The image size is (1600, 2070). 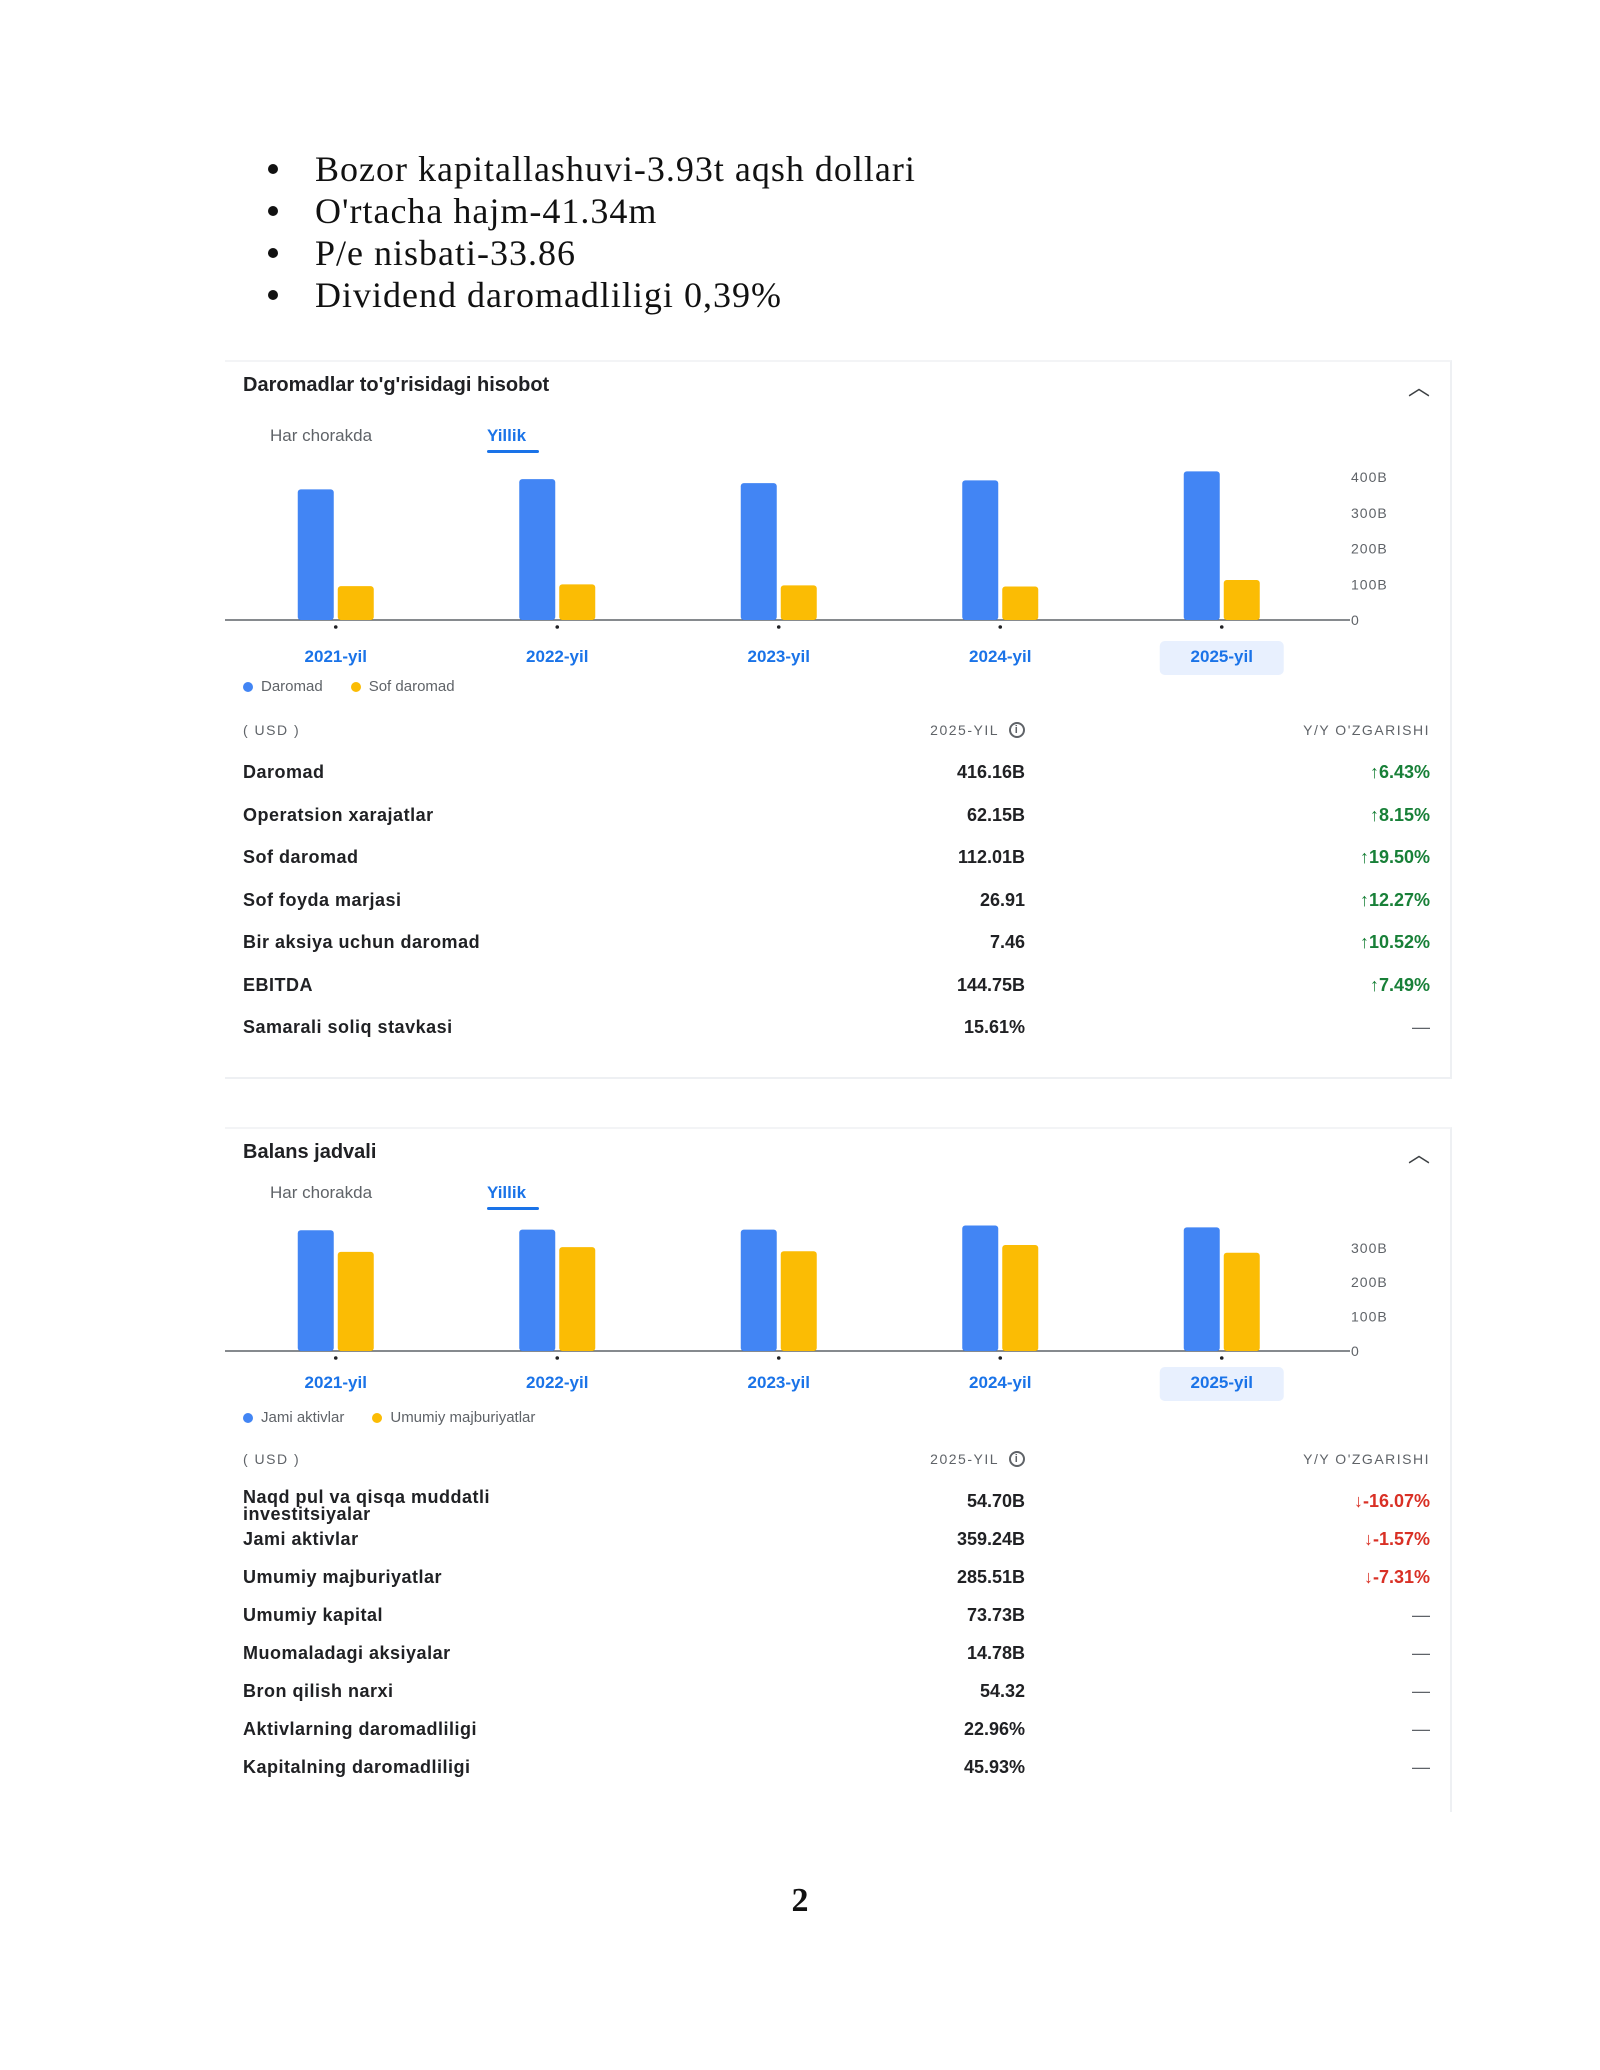 I want to click on row-label: Operatsion xarajatlar, so click(x=338, y=814).